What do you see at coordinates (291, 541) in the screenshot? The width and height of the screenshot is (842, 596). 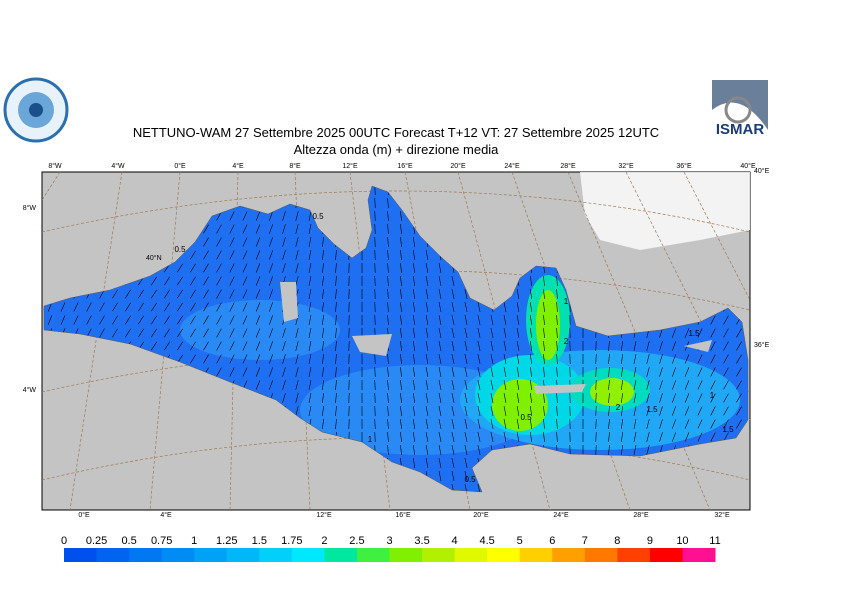 I see `colorbar-label: 1.75` at bounding box center [291, 541].